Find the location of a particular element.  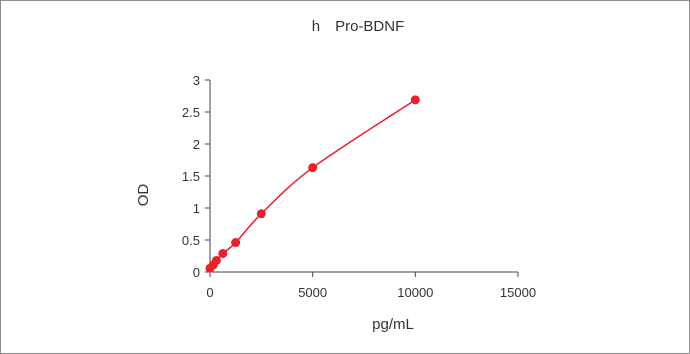

y-tick-label: 0.5 is located at coordinates (191, 240).